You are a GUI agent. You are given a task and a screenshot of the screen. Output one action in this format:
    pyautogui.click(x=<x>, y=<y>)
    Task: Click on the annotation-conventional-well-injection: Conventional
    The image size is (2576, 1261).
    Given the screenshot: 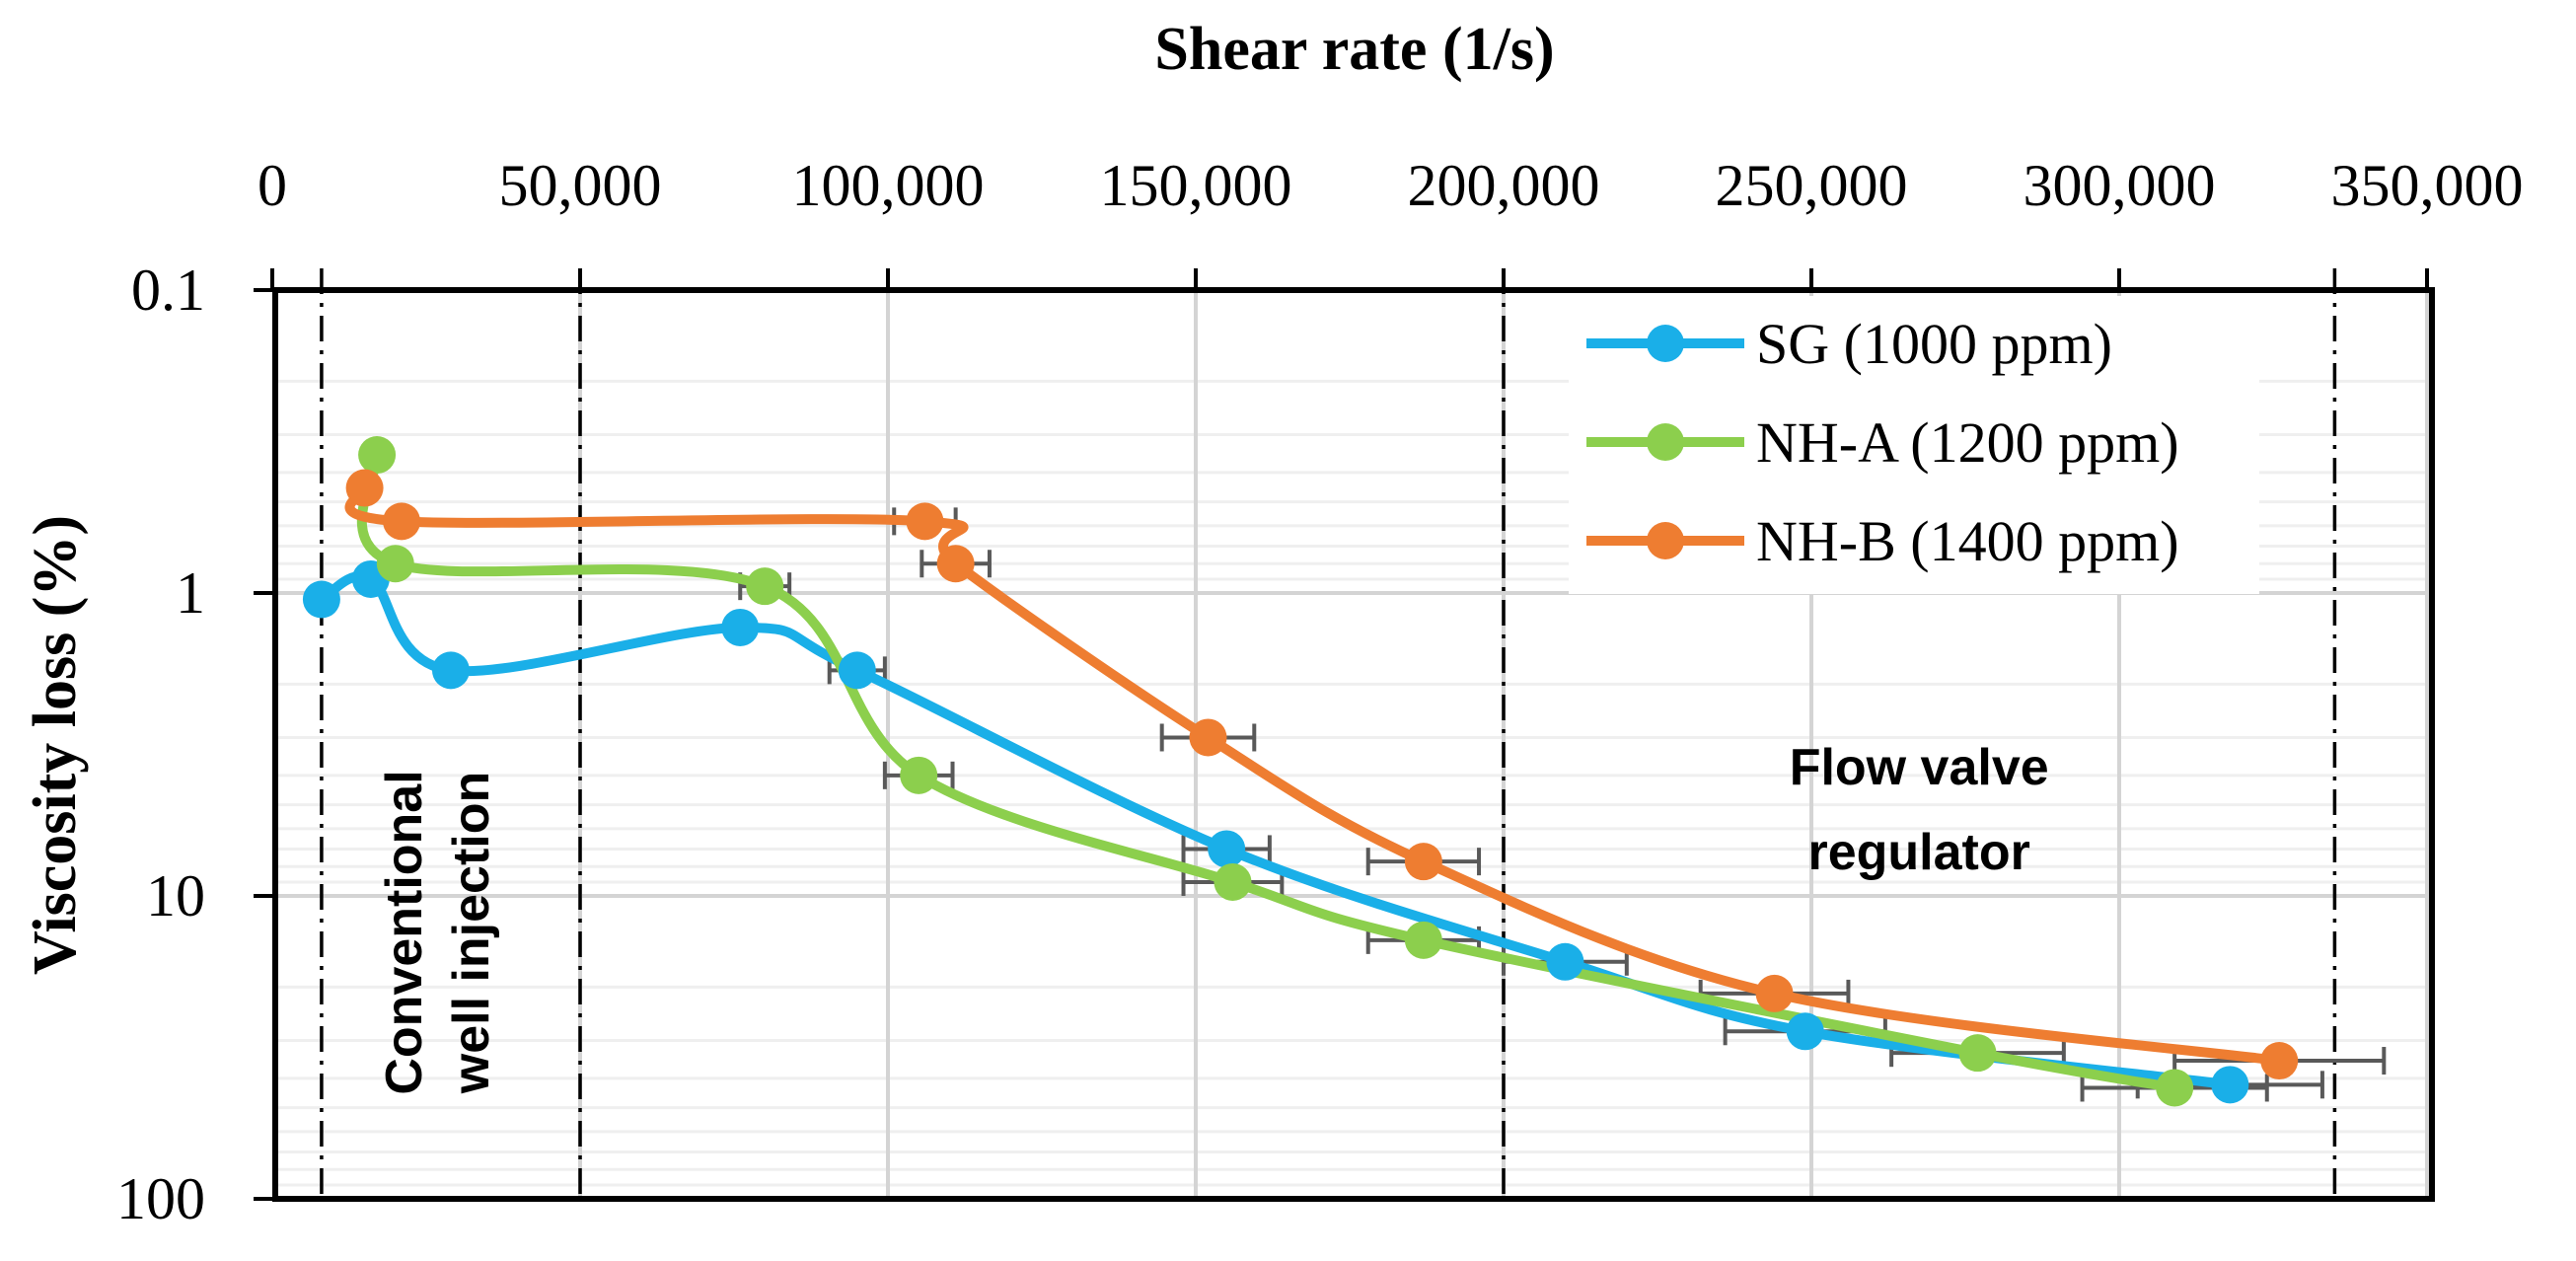 What is the action you would take?
    pyautogui.click(x=404, y=932)
    